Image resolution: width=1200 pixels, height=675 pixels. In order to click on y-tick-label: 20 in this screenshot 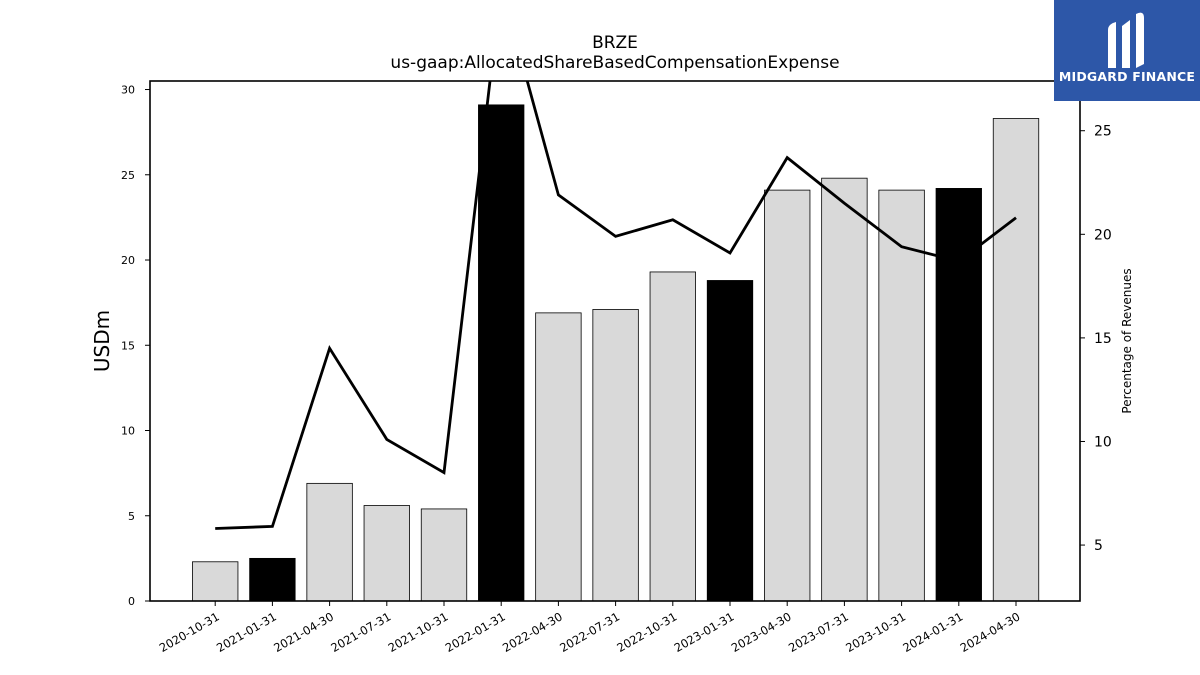, I will do `click(128, 260)`.